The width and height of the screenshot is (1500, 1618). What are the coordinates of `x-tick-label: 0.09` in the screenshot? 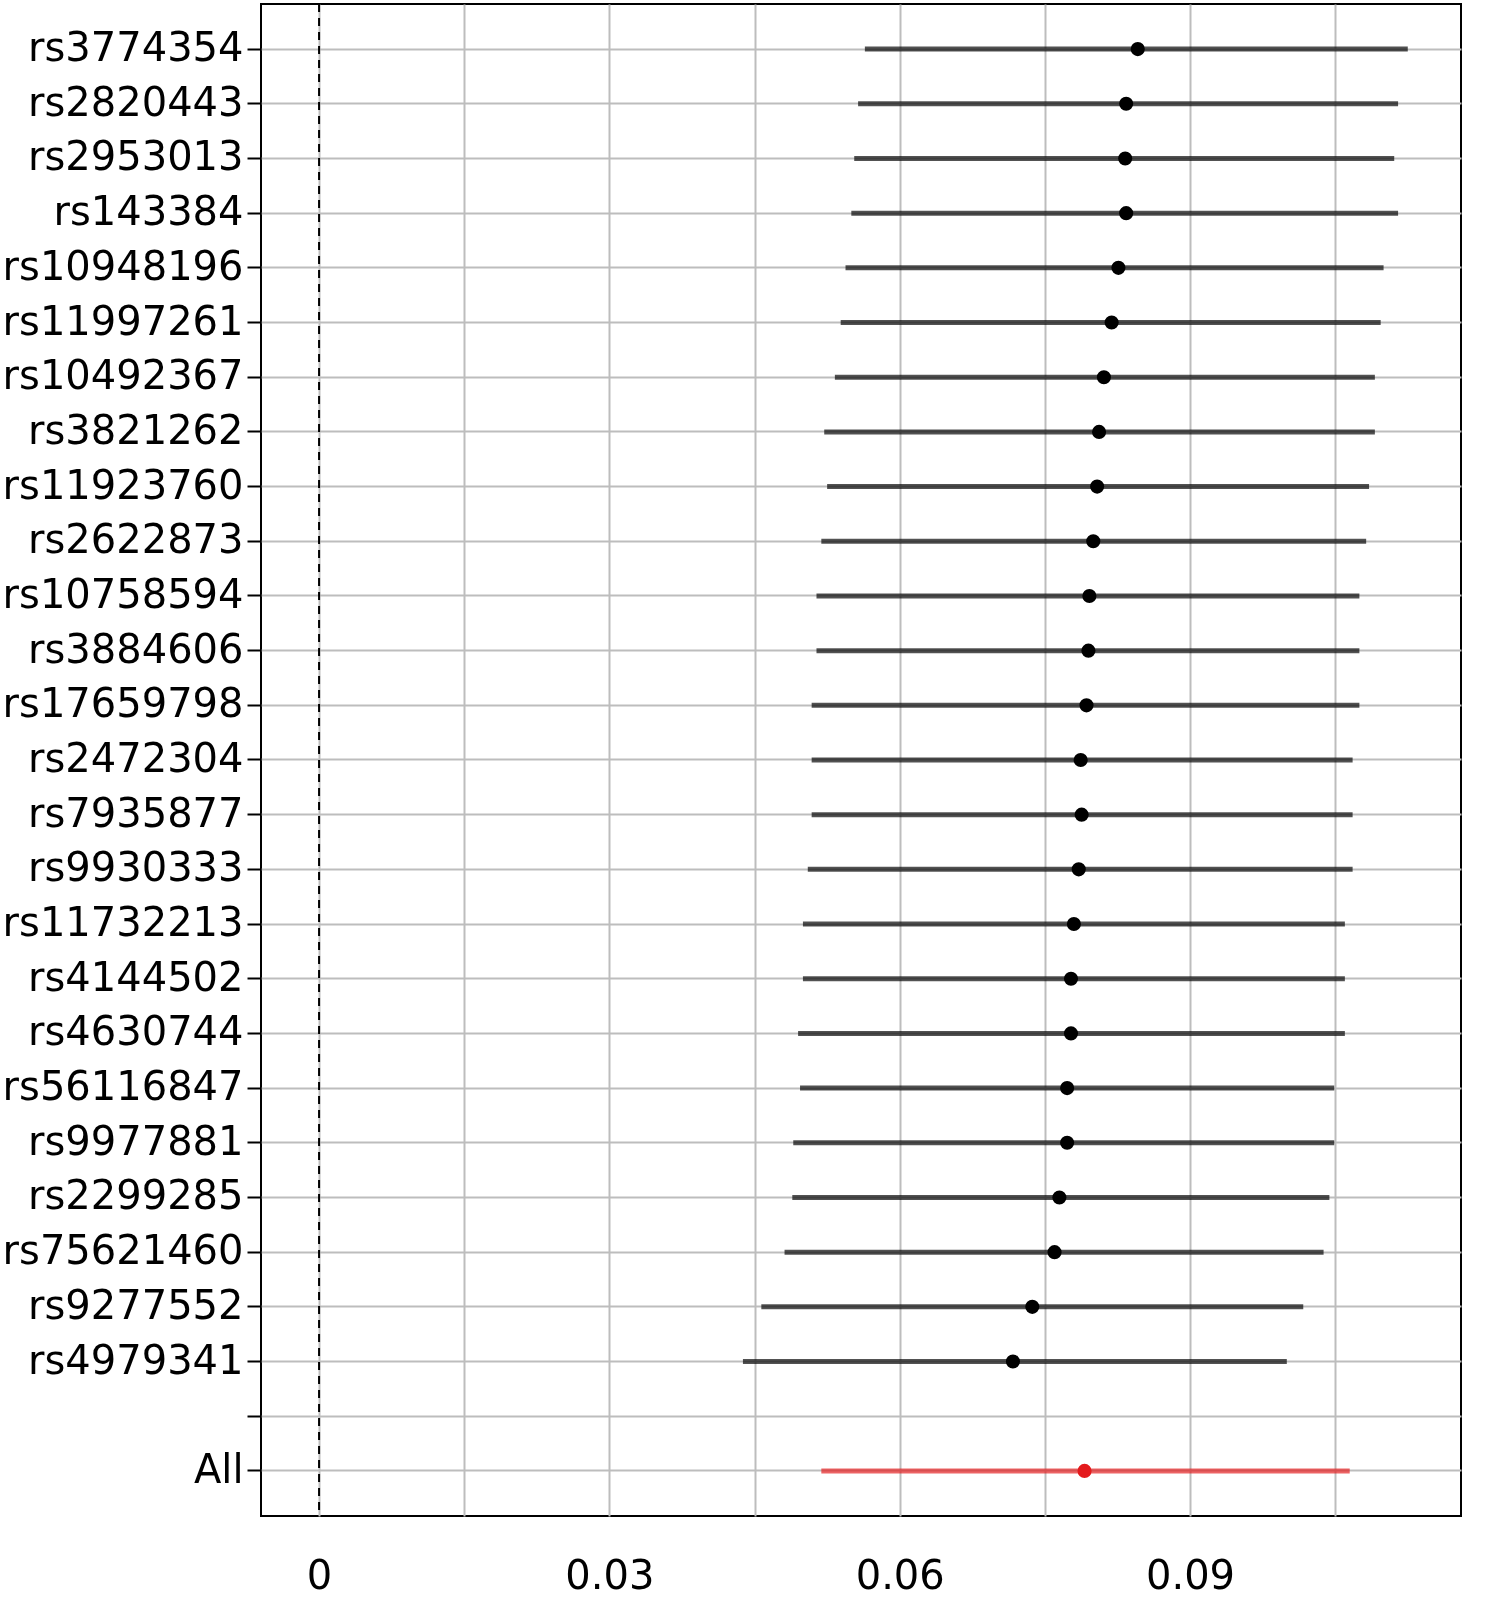 It's located at (1191, 1574).